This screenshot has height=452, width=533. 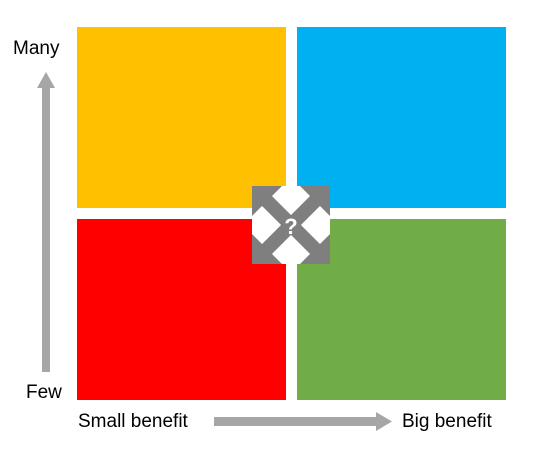 I want to click on x-axis-right-label: Big benefit, so click(x=447, y=421).